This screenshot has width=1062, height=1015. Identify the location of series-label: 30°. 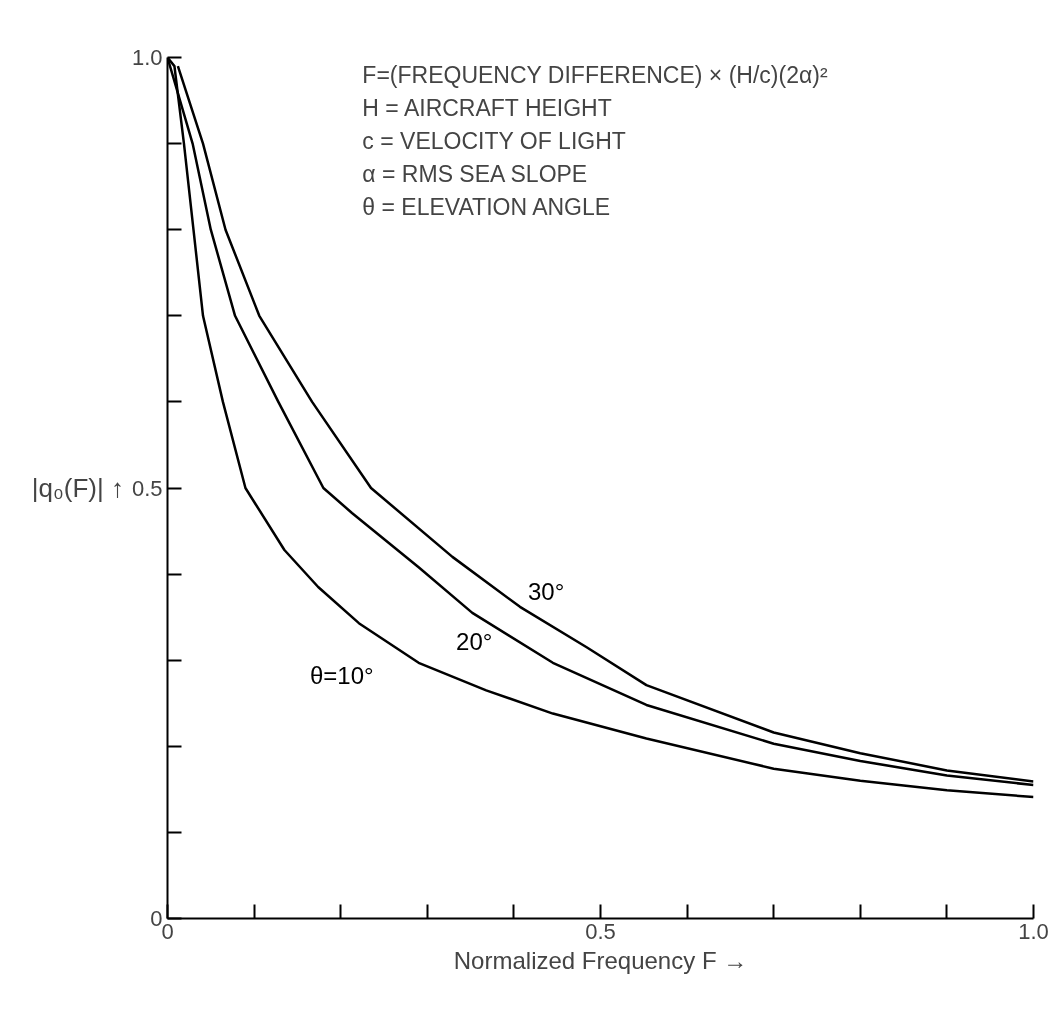
(546, 591).